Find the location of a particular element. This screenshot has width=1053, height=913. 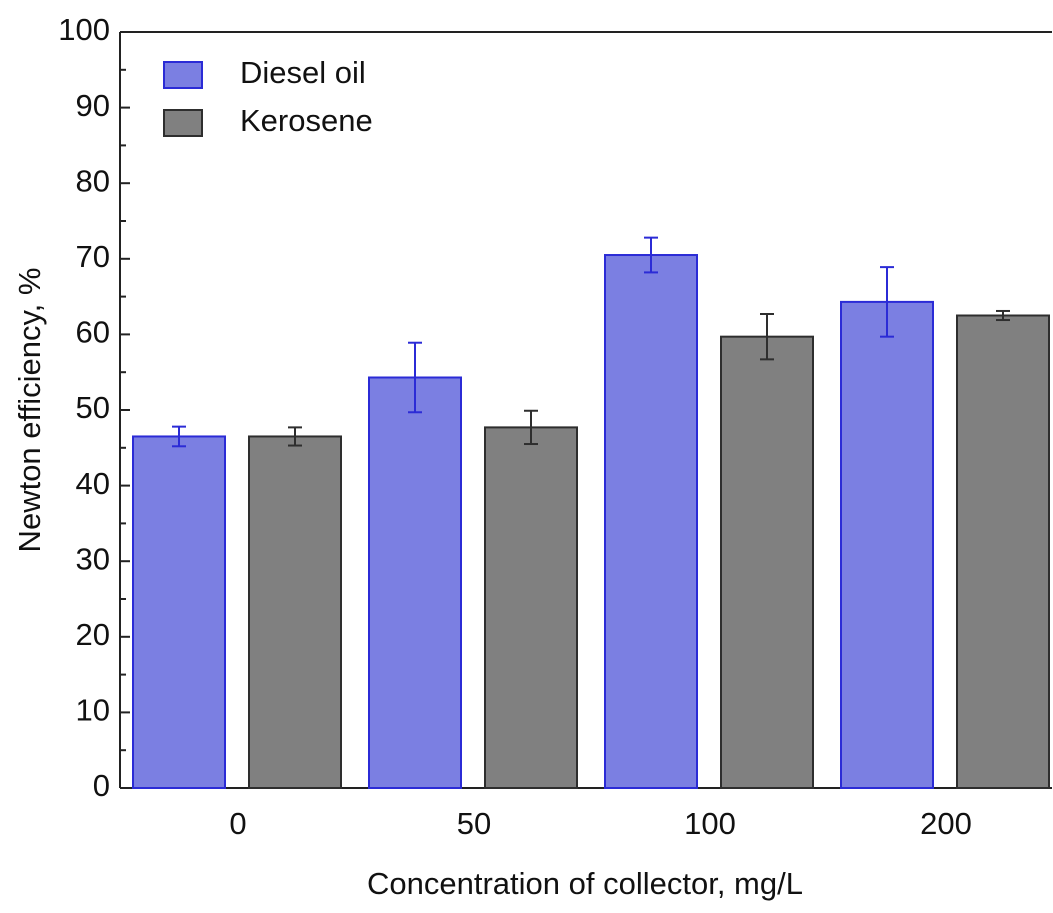

y-tick-label: 40 is located at coordinates (93, 483).